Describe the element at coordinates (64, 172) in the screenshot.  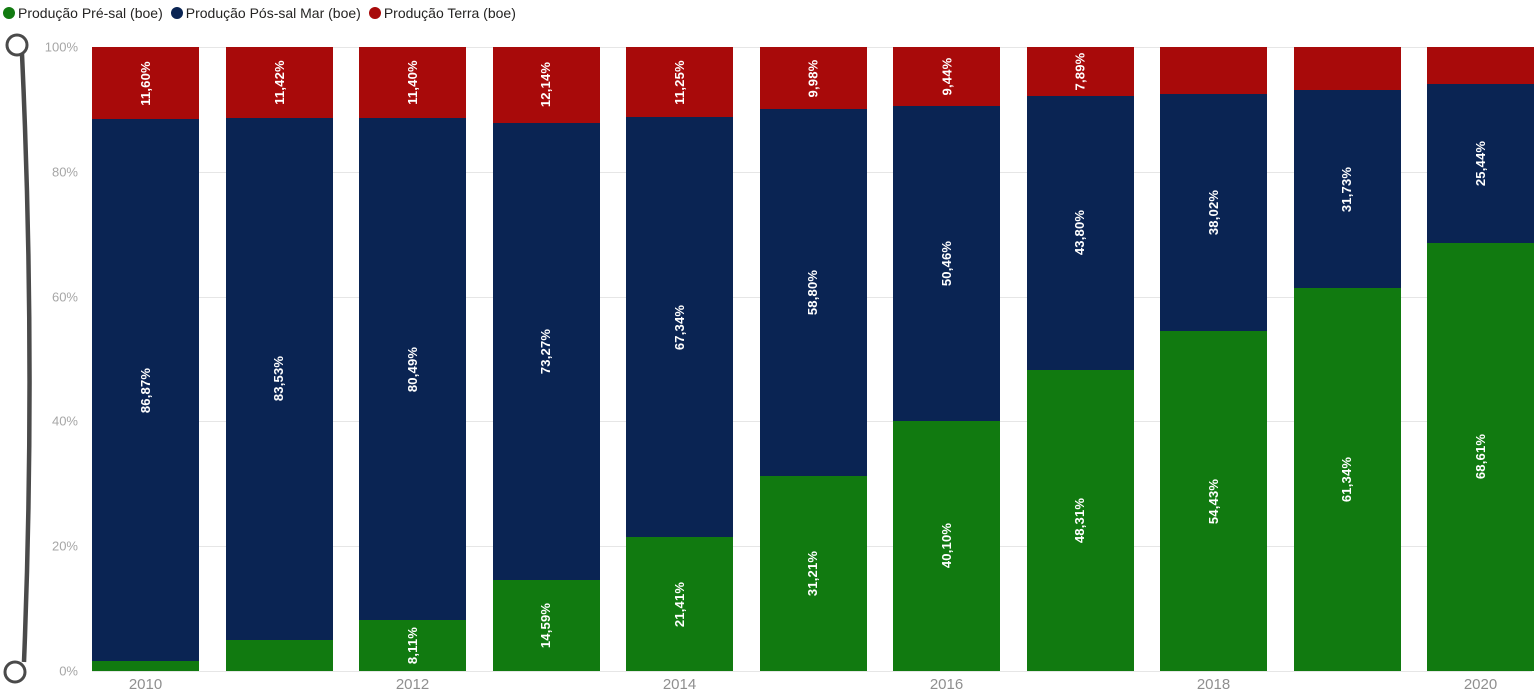
I see `y-axis-tick-label: 80%` at that location.